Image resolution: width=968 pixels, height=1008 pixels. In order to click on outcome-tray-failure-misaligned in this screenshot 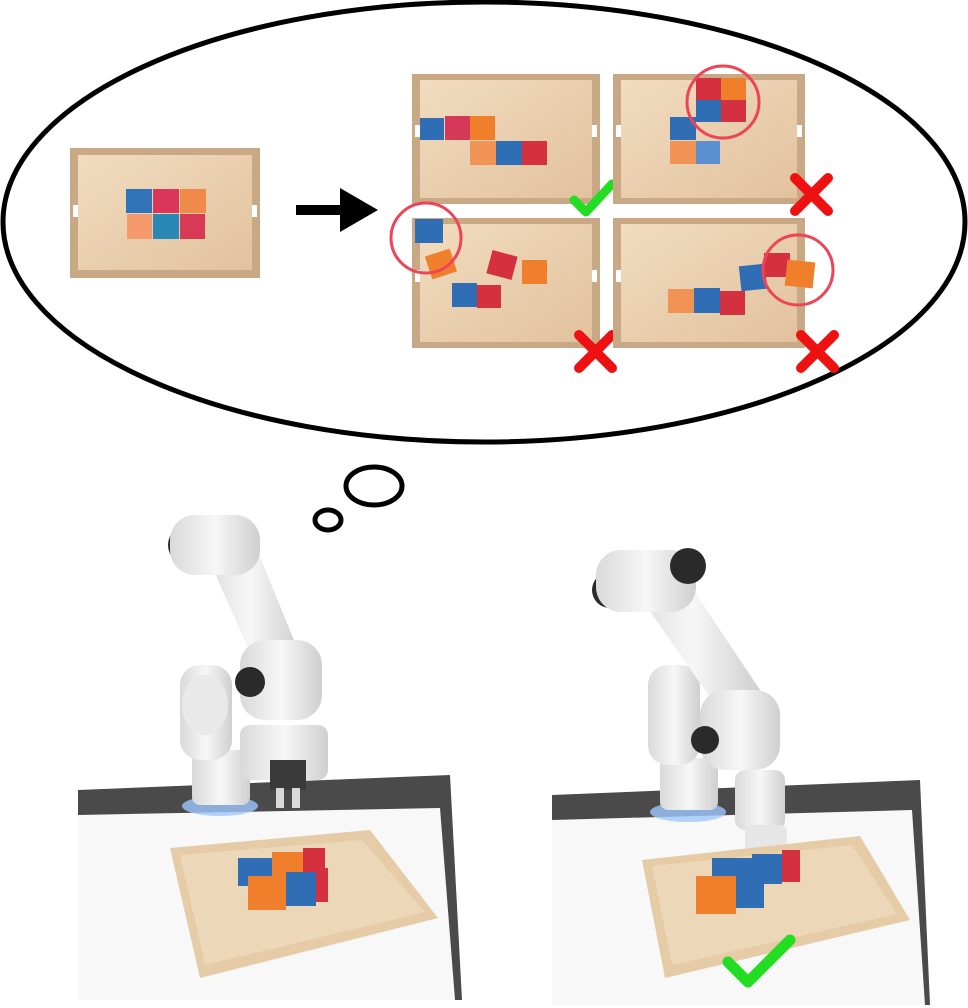, I will do `click(726, 295)`.